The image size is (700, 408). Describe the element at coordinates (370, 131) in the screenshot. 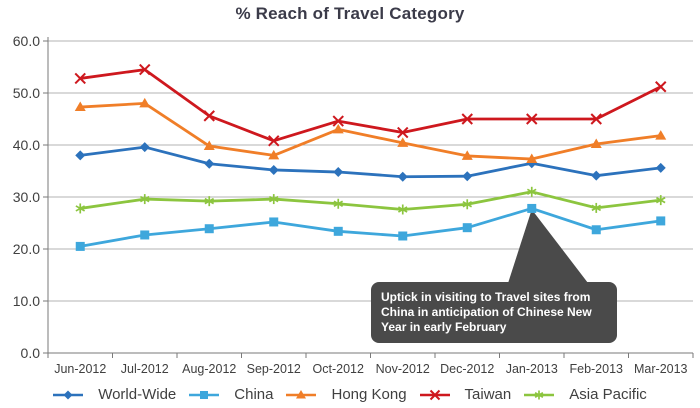

I see `series-line-hong-kong` at that location.